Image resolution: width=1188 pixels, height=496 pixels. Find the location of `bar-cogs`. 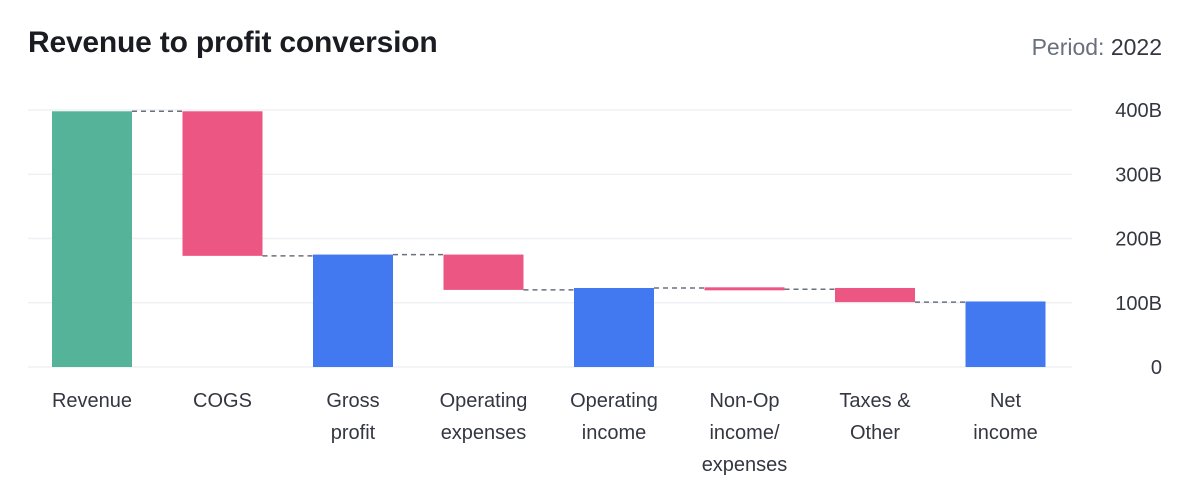

bar-cogs is located at coordinates (222, 183).